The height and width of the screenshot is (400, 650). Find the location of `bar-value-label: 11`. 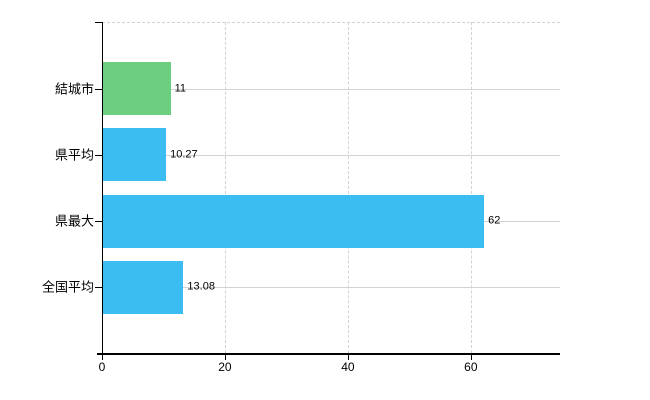

bar-value-label: 11 is located at coordinates (180, 88).